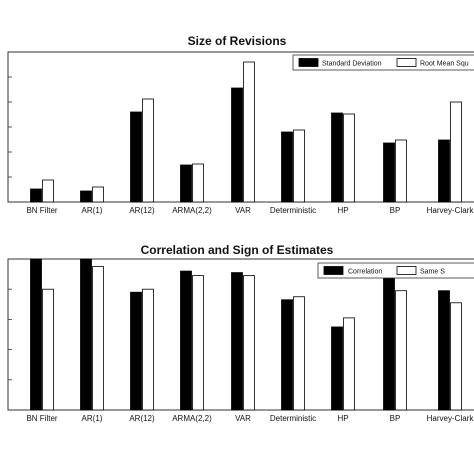  I want to click on chart-title: Size of Revisions, so click(237, 41).